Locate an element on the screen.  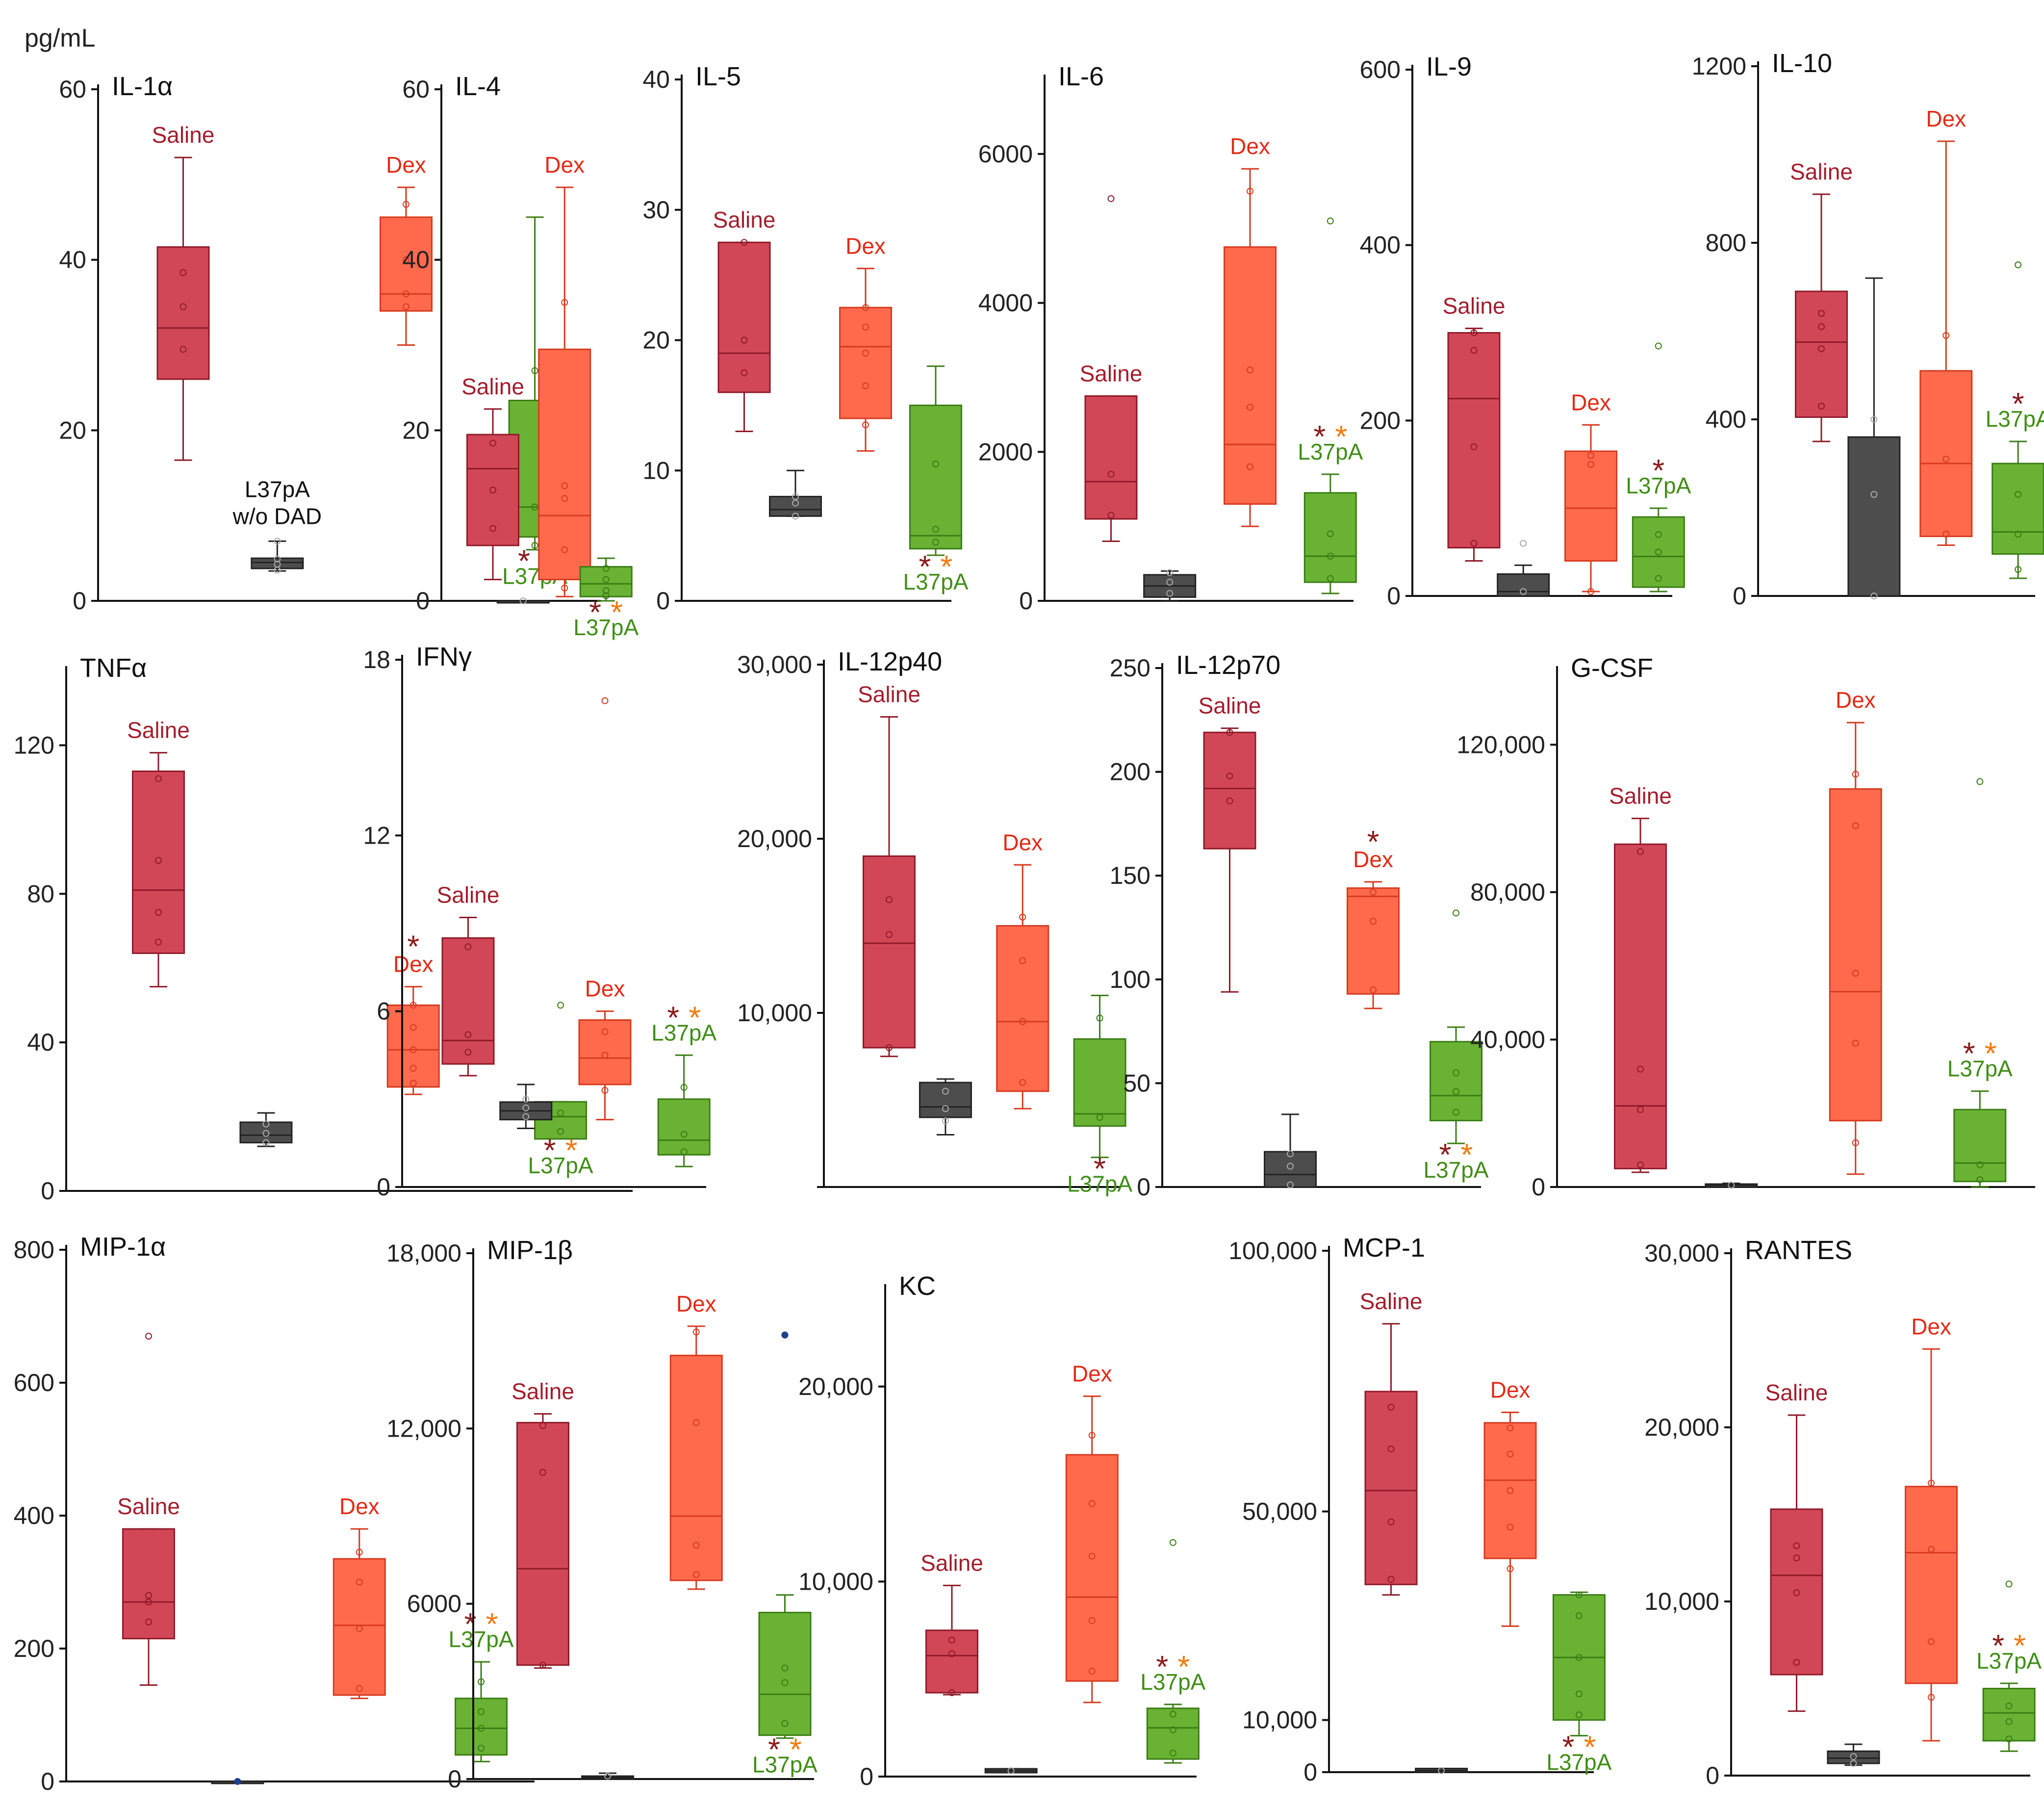
panel-title: IL-12p70 is located at coordinates (1228, 665).